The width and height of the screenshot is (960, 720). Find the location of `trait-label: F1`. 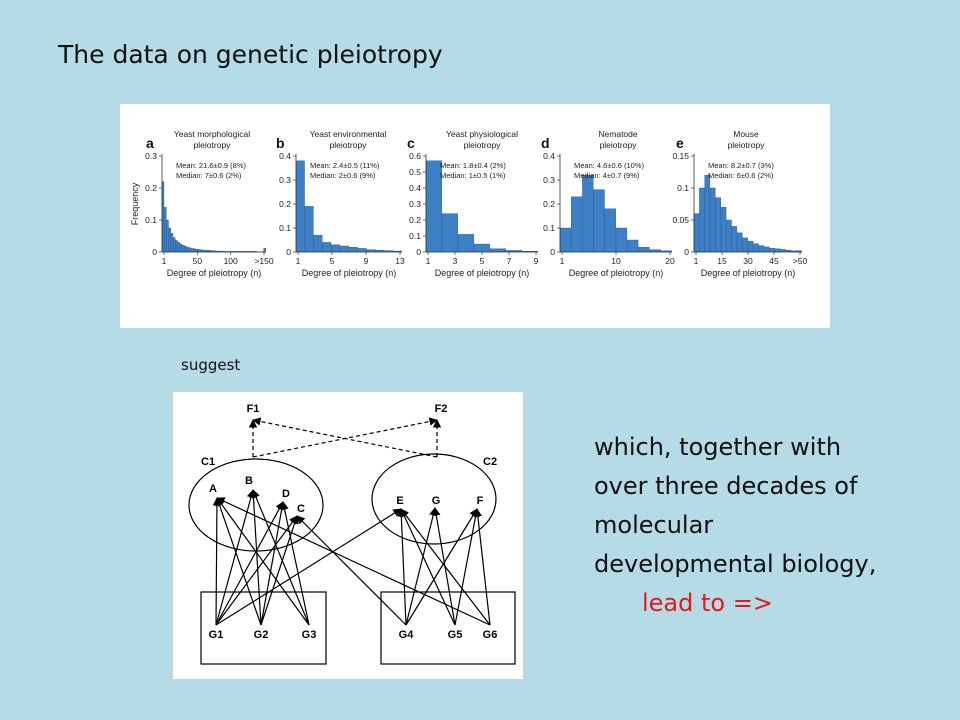

trait-label: F1 is located at coordinates (253, 409).